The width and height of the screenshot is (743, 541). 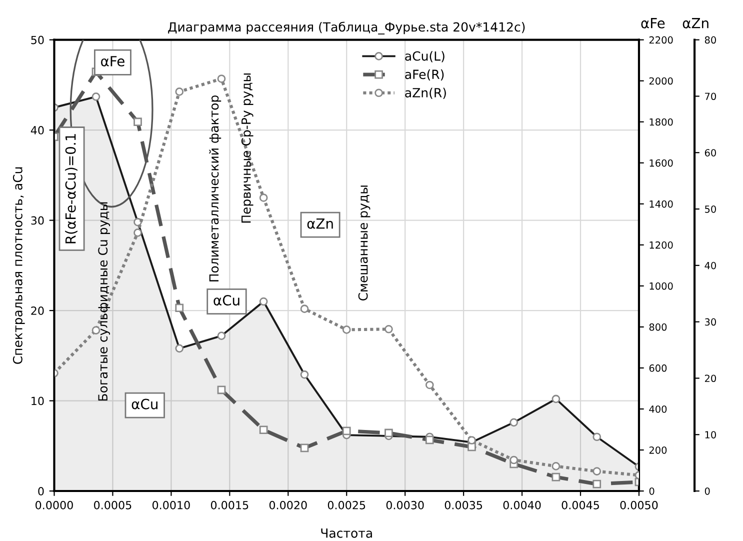 What do you see at coordinates (695, 23) in the screenshot?
I see `y3-axis-title: αZn` at bounding box center [695, 23].